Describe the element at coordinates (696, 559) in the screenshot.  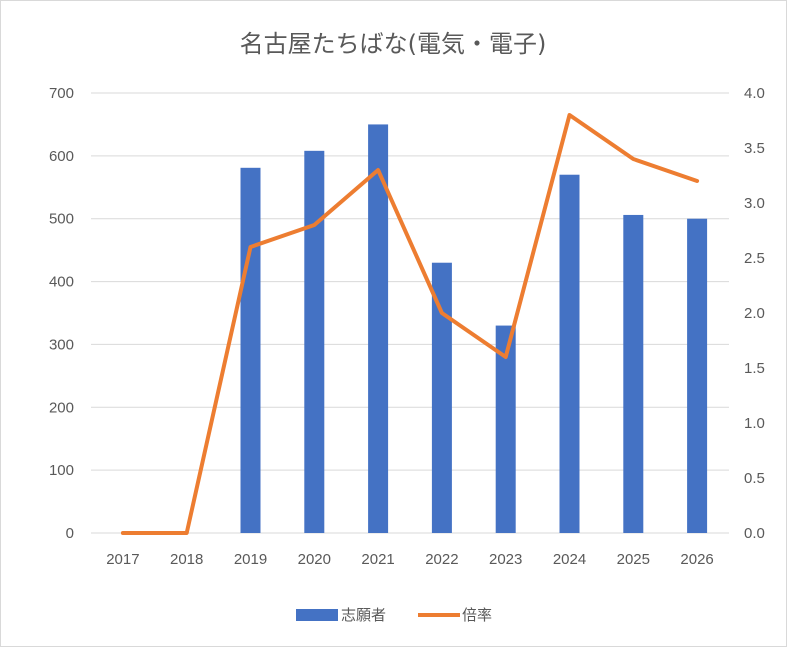
I see `x-tick-label: 2026` at that location.